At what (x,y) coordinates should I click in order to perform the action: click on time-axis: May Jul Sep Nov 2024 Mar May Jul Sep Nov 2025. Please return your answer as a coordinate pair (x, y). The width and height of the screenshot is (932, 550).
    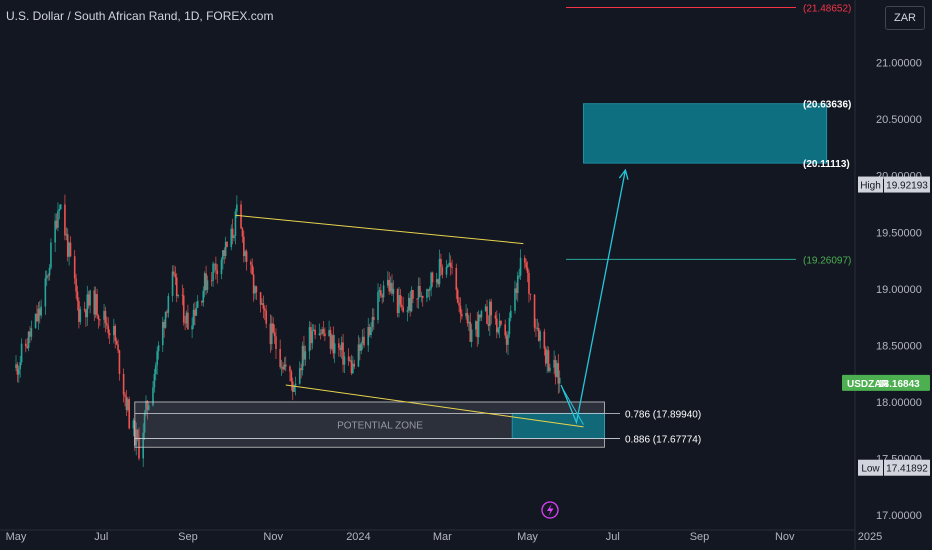
    Looking at the image, I should click on (441, 536).